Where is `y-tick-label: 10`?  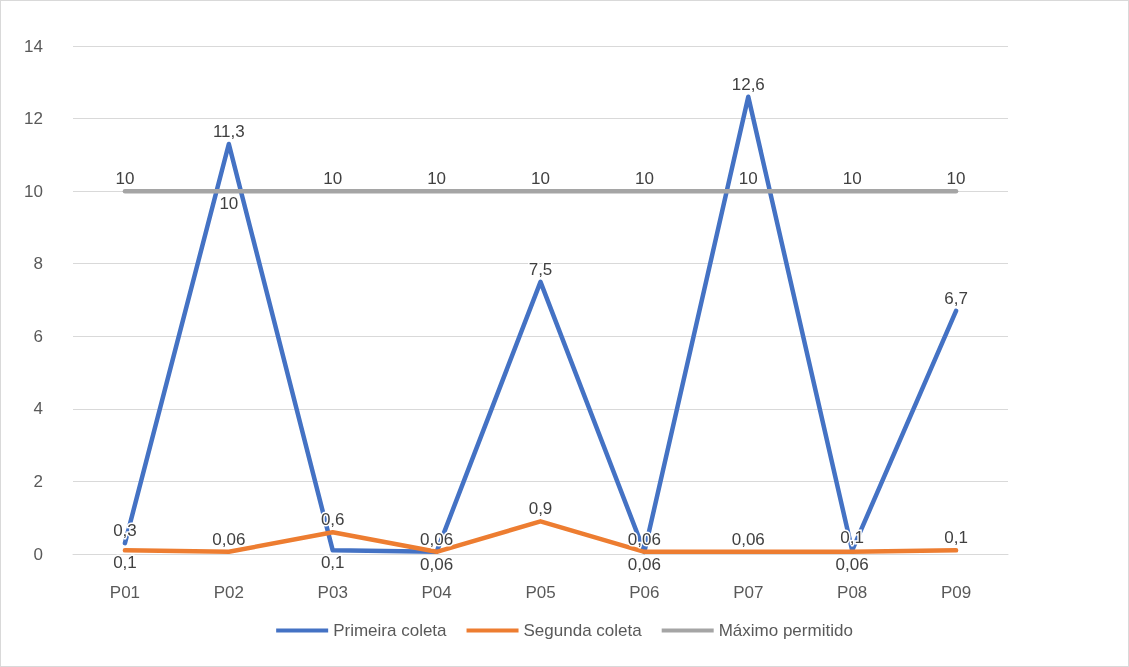
y-tick-label: 10 is located at coordinates (33, 191).